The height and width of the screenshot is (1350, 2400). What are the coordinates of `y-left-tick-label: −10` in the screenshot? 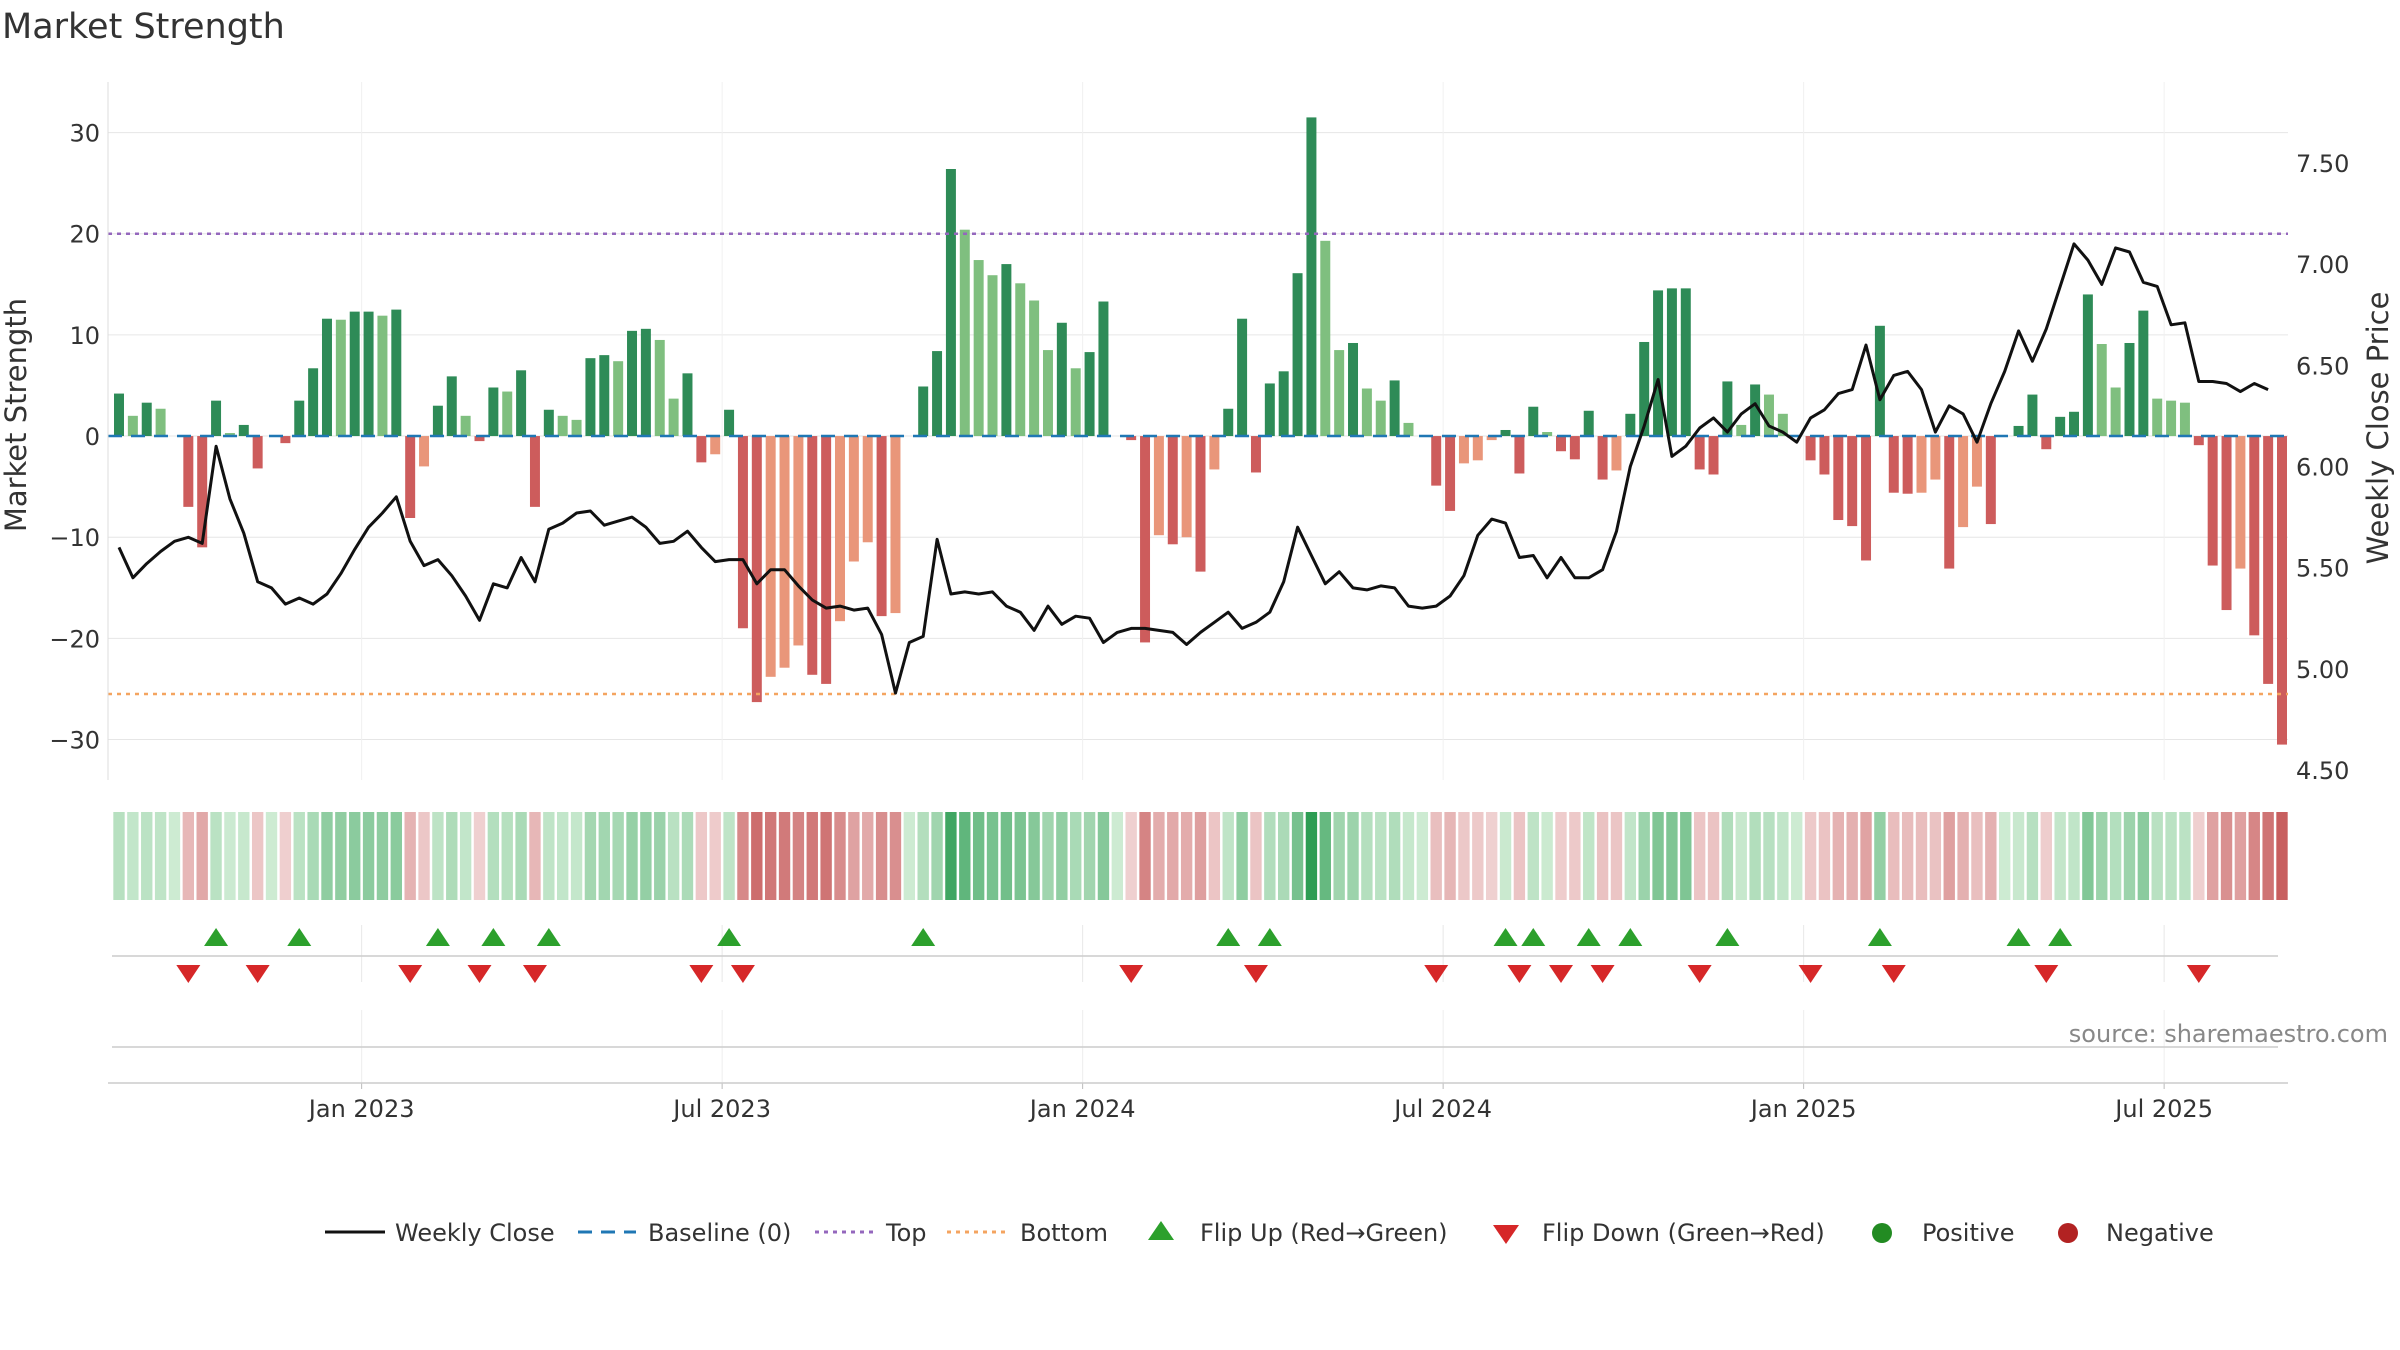 It's located at (74, 538).